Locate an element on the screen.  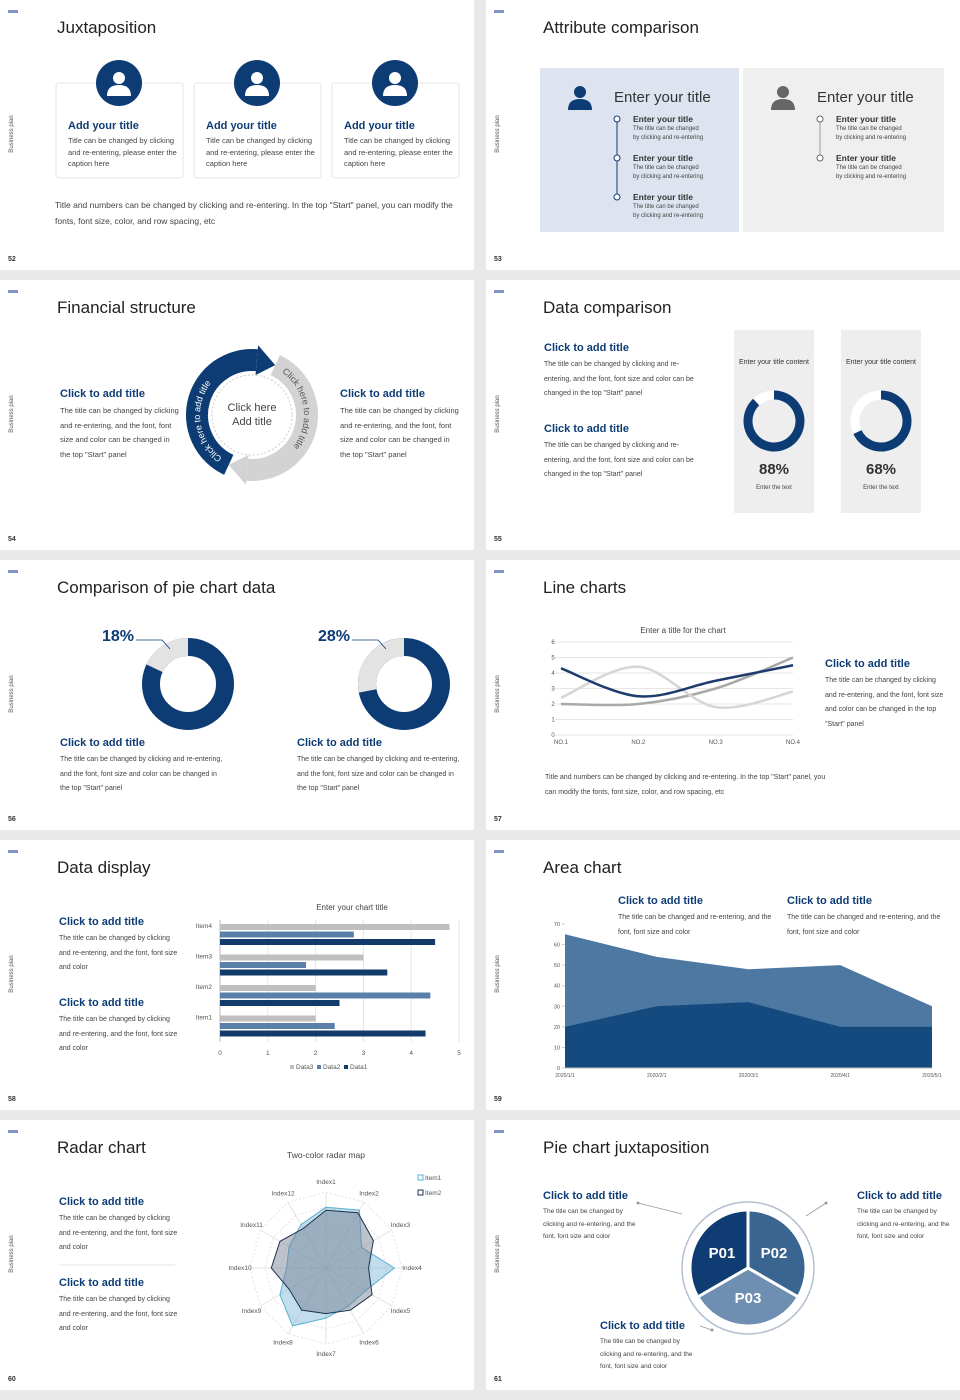
pie-sector is located at coordinates (748, 1297).